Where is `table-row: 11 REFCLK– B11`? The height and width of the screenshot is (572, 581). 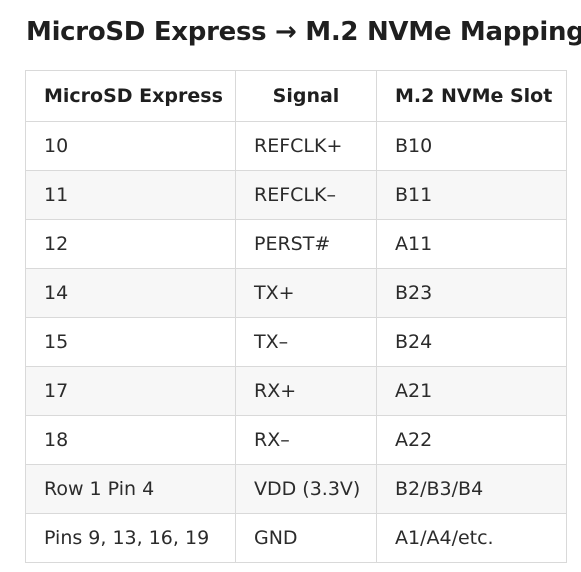 table-row: 11 REFCLK– B11 is located at coordinates (296, 195).